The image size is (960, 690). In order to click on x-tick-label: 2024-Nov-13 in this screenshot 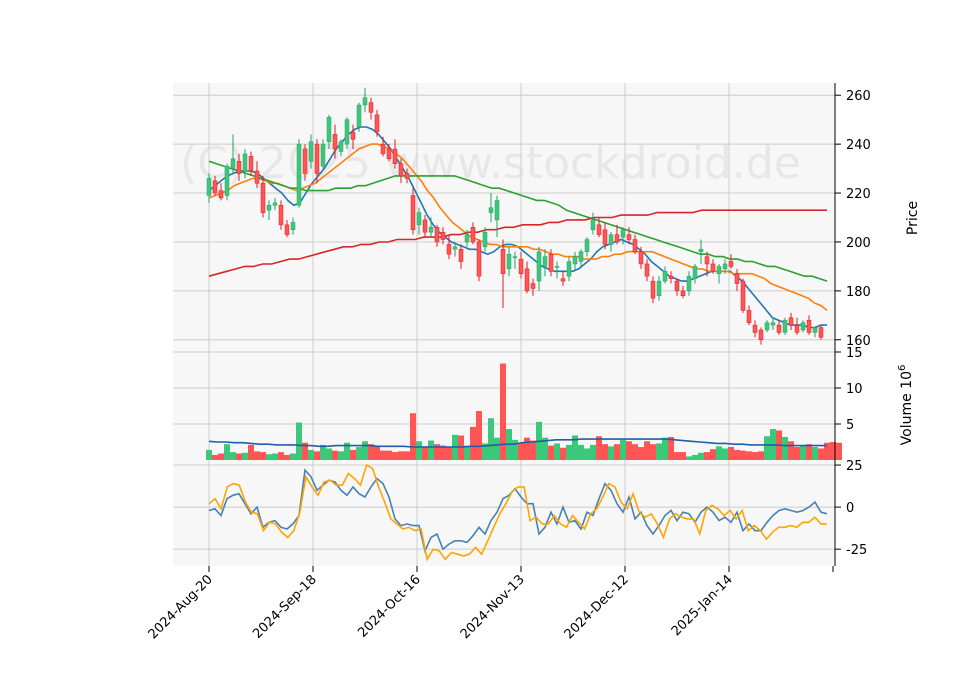, I will do `click(493, 607)`.